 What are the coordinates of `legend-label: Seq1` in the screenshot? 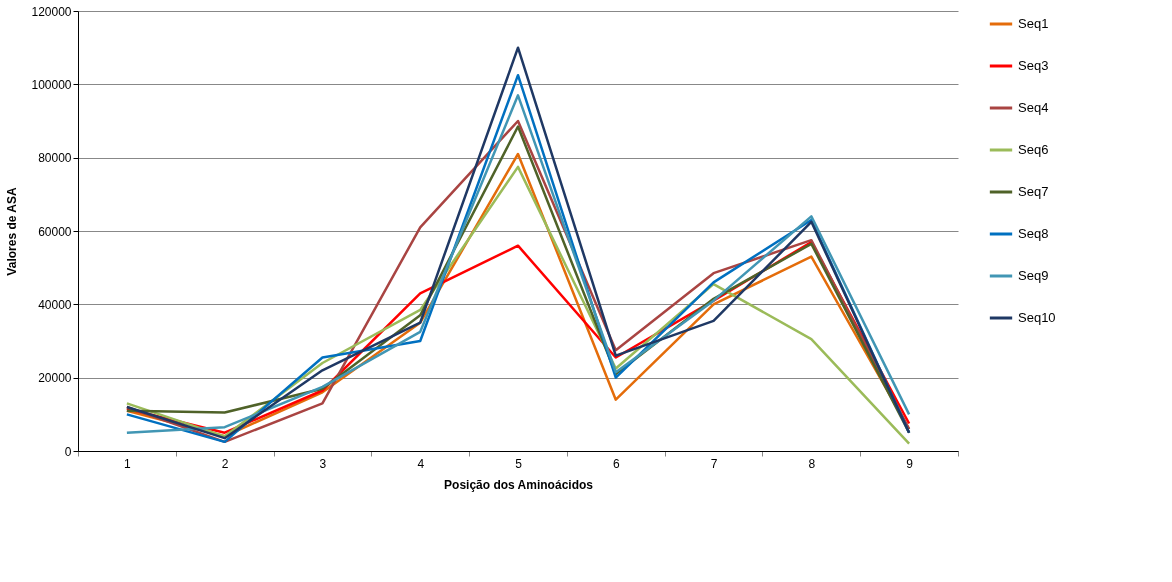 It's located at (1033, 23).